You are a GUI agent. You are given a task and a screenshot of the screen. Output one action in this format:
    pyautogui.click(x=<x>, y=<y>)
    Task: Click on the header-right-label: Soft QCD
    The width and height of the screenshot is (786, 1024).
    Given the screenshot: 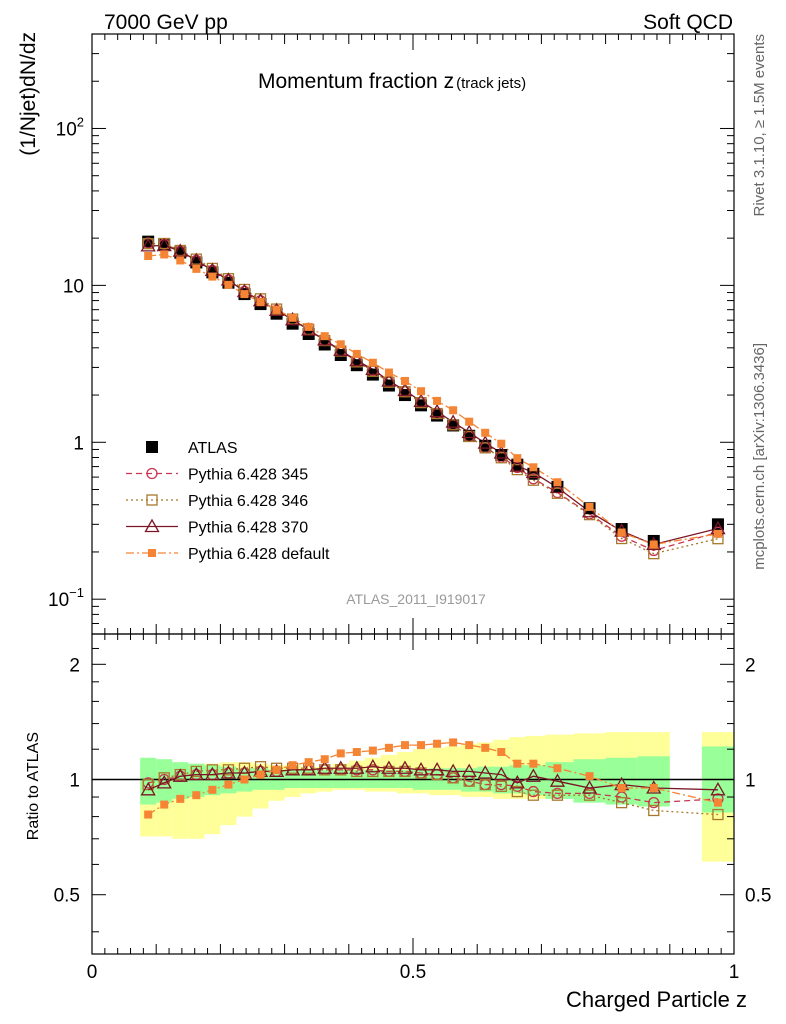 What is the action you would take?
    pyautogui.click(x=688, y=22)
    